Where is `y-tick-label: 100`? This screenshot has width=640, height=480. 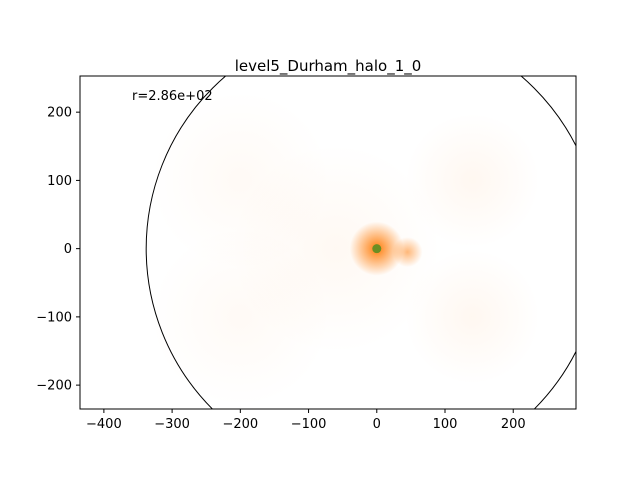 y-tick-label: 100 is located at coordinates (59, 181).